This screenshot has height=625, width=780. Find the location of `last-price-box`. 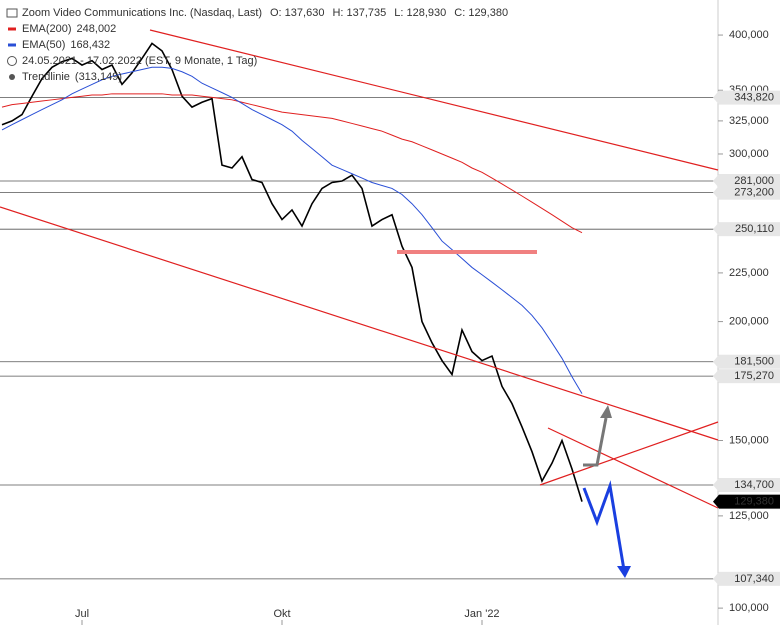

last-price-box is located at coordinates (749, 501).